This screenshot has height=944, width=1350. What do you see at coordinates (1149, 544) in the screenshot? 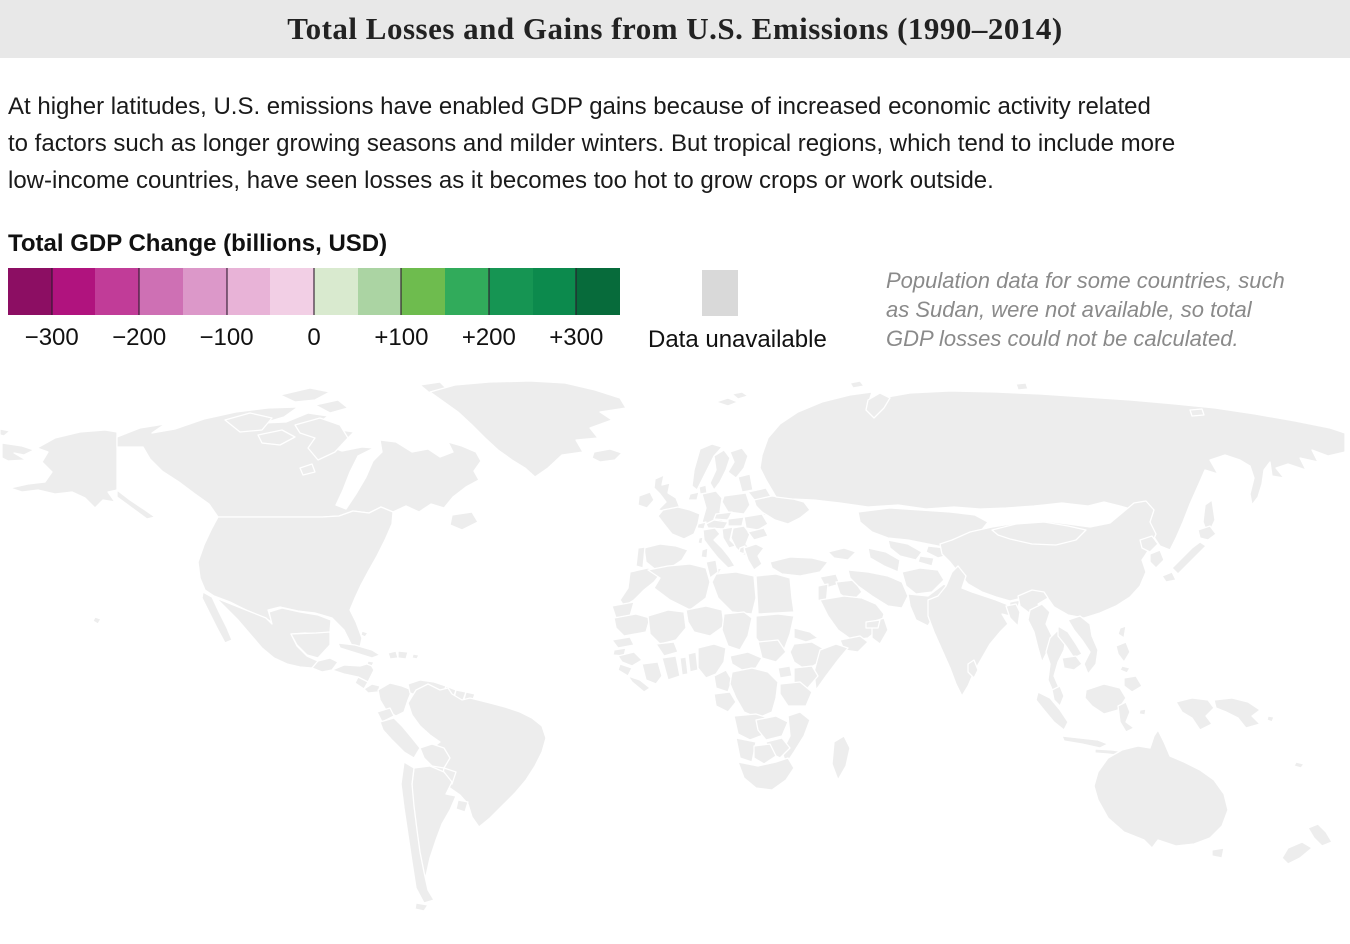
I see `country-north-korea` at bounding box center [1149, 544].